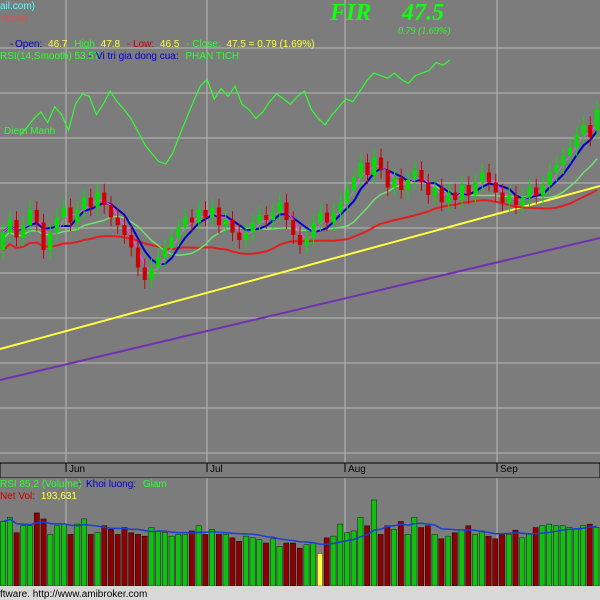 The height and width of the screenshot is (600, 600). I want to click on vtg-value: PHAN TICH, so click(212, 56).